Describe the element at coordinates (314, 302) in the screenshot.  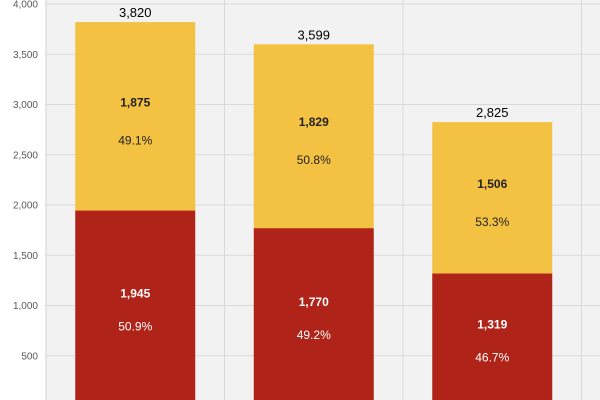
I see `data-label-value: 1,770` at that location.